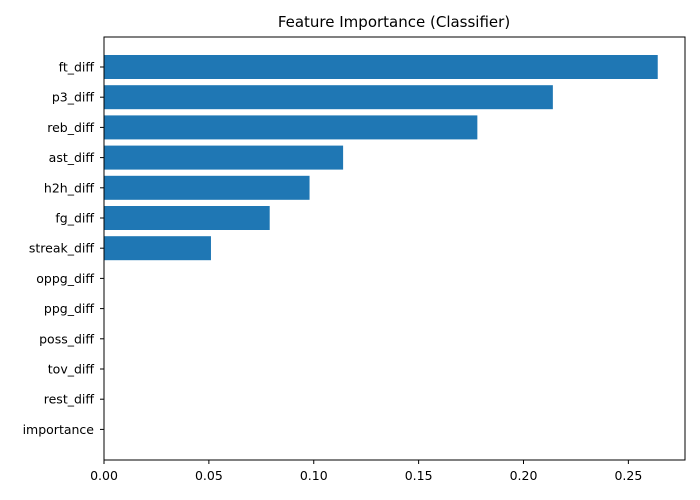 The width and height of the screenshot is (700, 500). I want to click on y-tick-label: p3_diff, so click(73, 97).